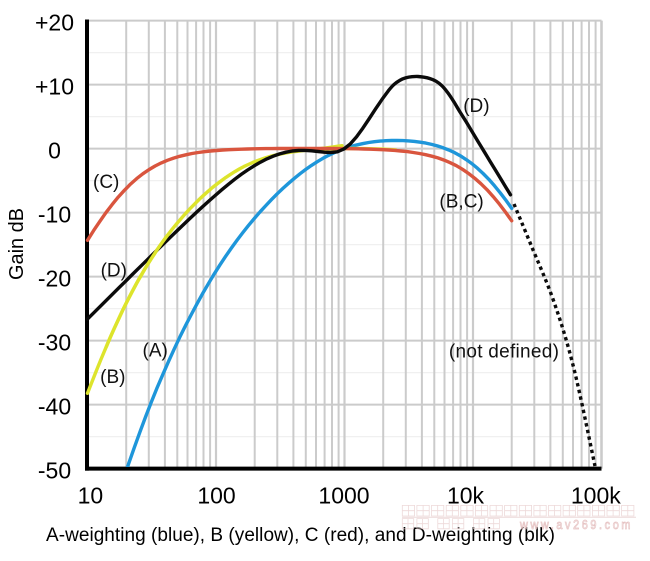 The image size is (650, 561). I want to click on svg-text: Gain dB, so click(17, 244).